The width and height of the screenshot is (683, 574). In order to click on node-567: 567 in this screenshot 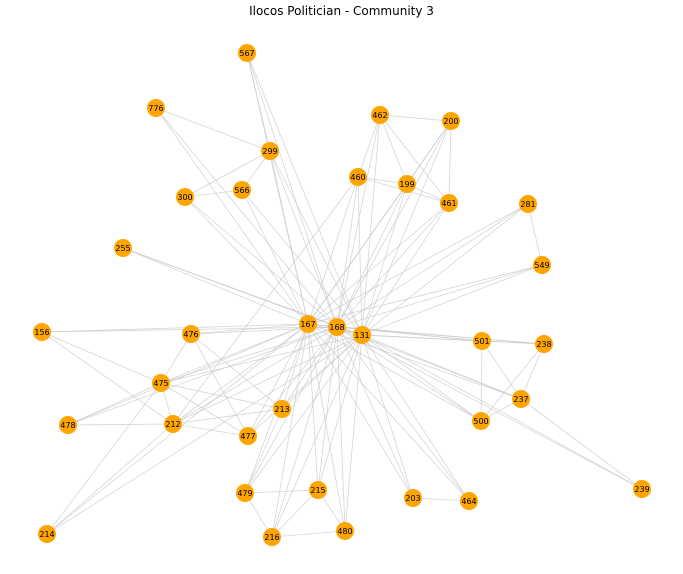, I will do `click(247, 53)`.